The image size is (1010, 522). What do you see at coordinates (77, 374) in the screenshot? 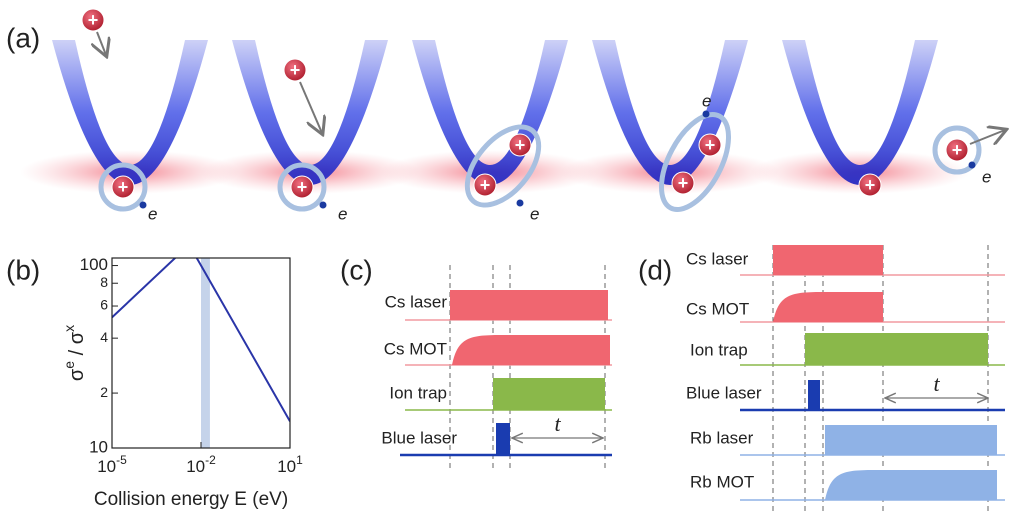
I see `y-title-part: σ` at bounding box center [77, 374].